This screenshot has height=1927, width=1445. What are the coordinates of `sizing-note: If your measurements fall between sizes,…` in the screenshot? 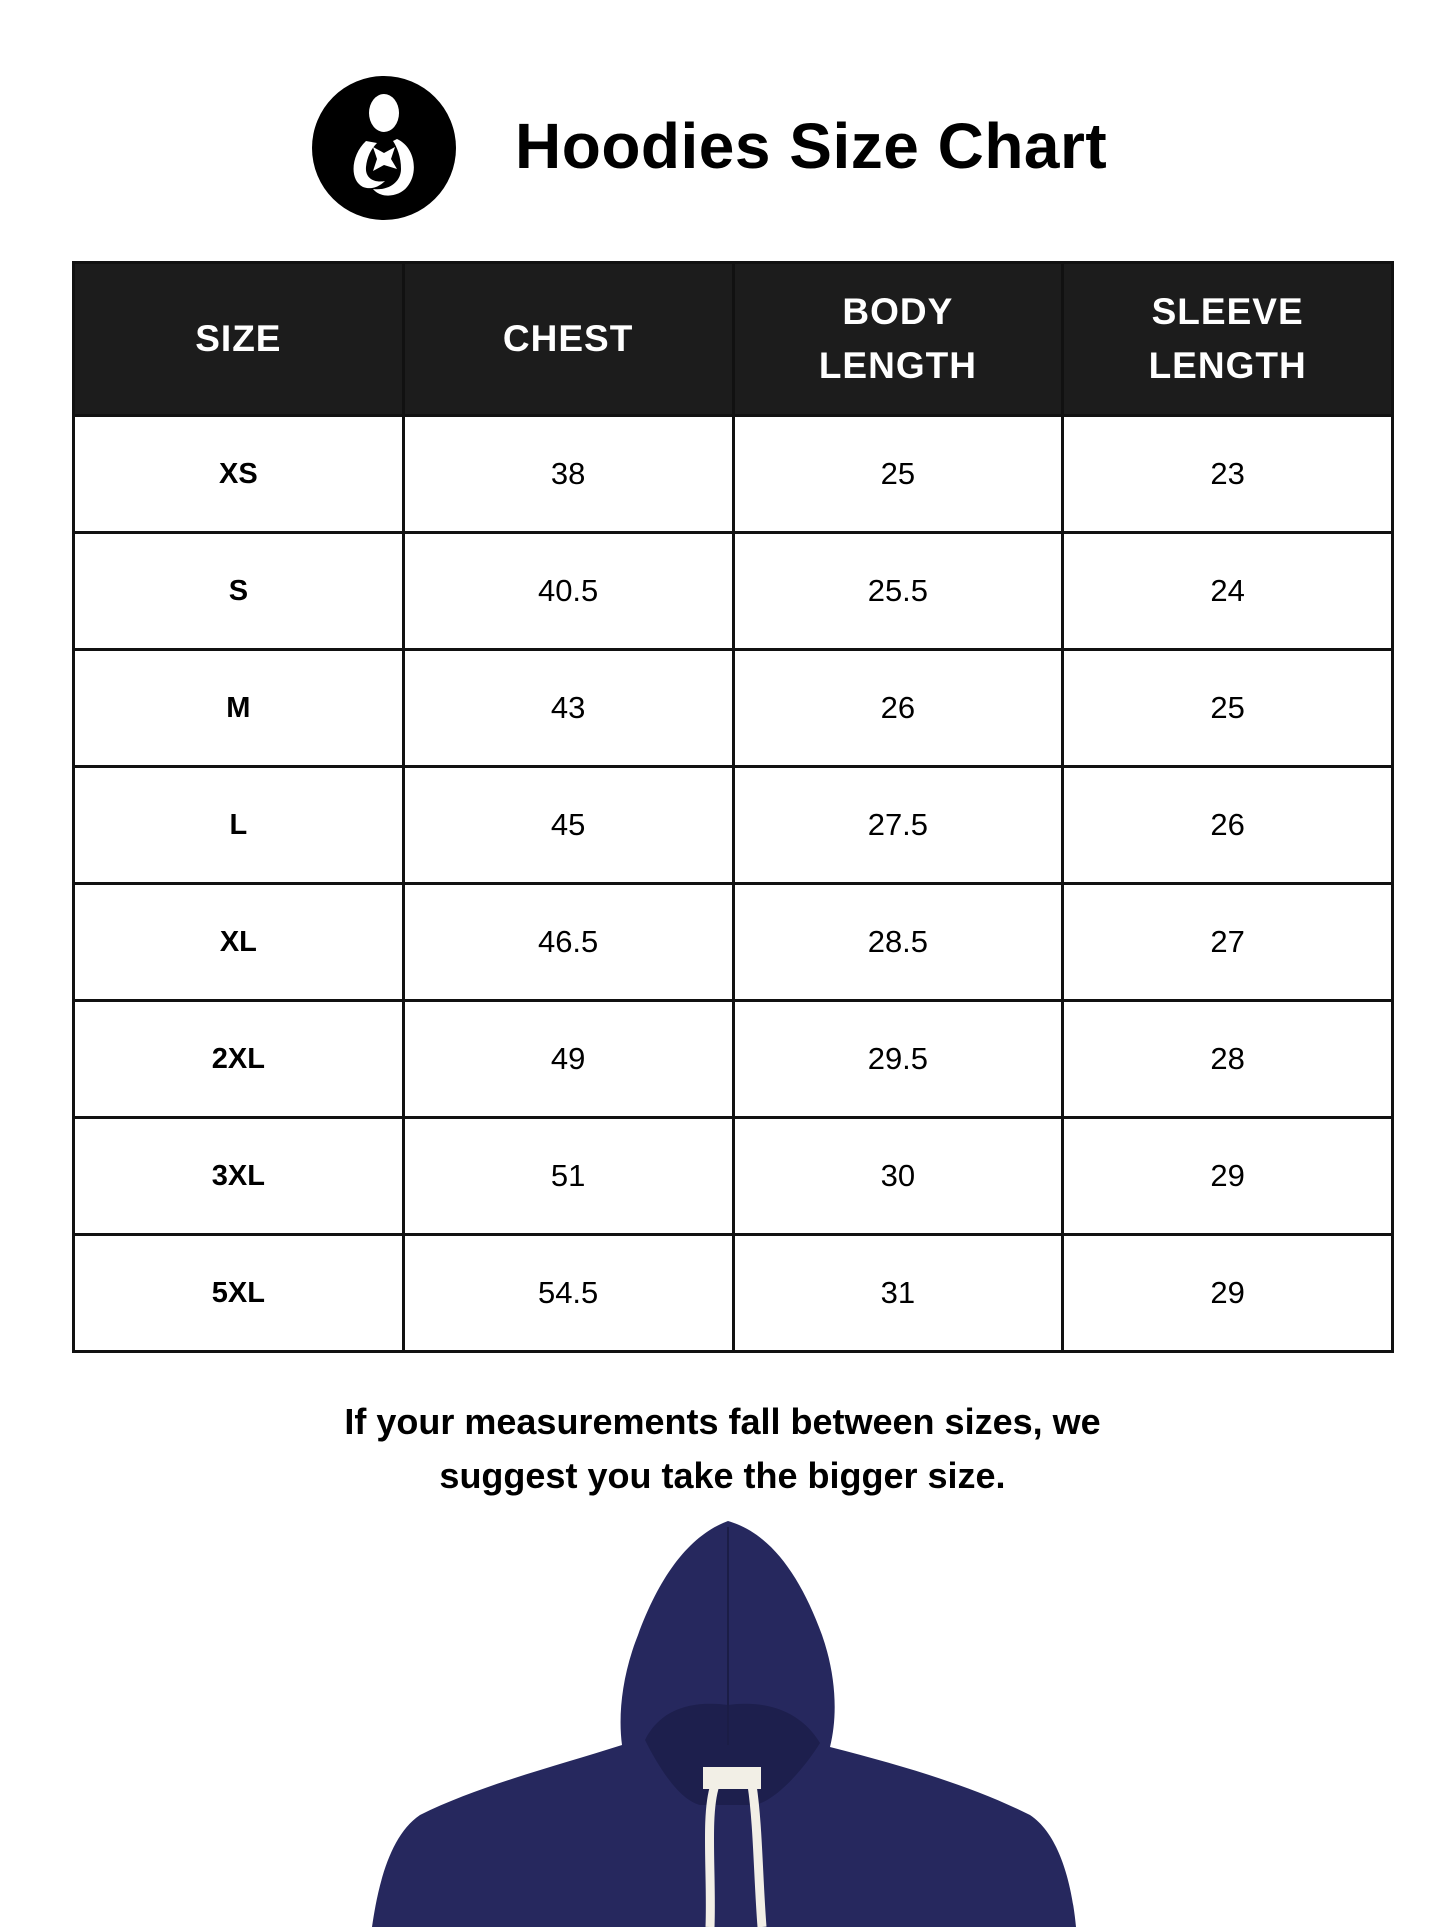 It's located at (722, 1449).